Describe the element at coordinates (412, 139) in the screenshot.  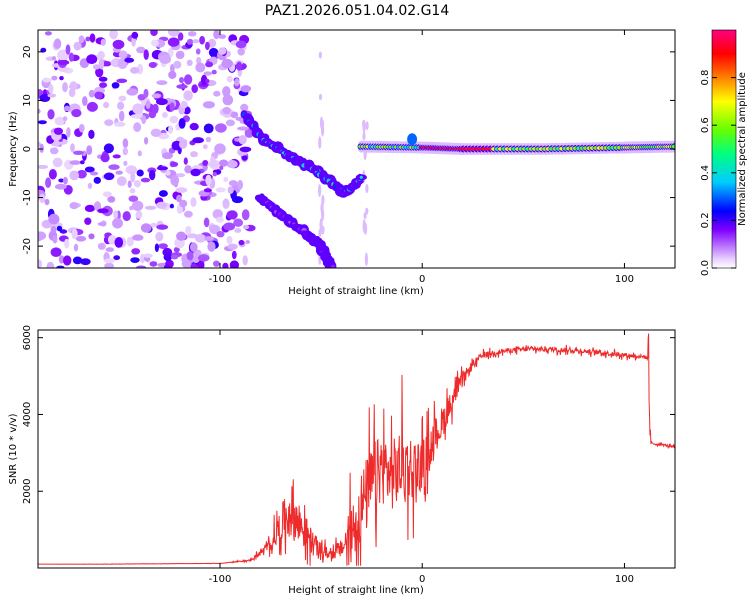
I see `spot-mark` at that location.